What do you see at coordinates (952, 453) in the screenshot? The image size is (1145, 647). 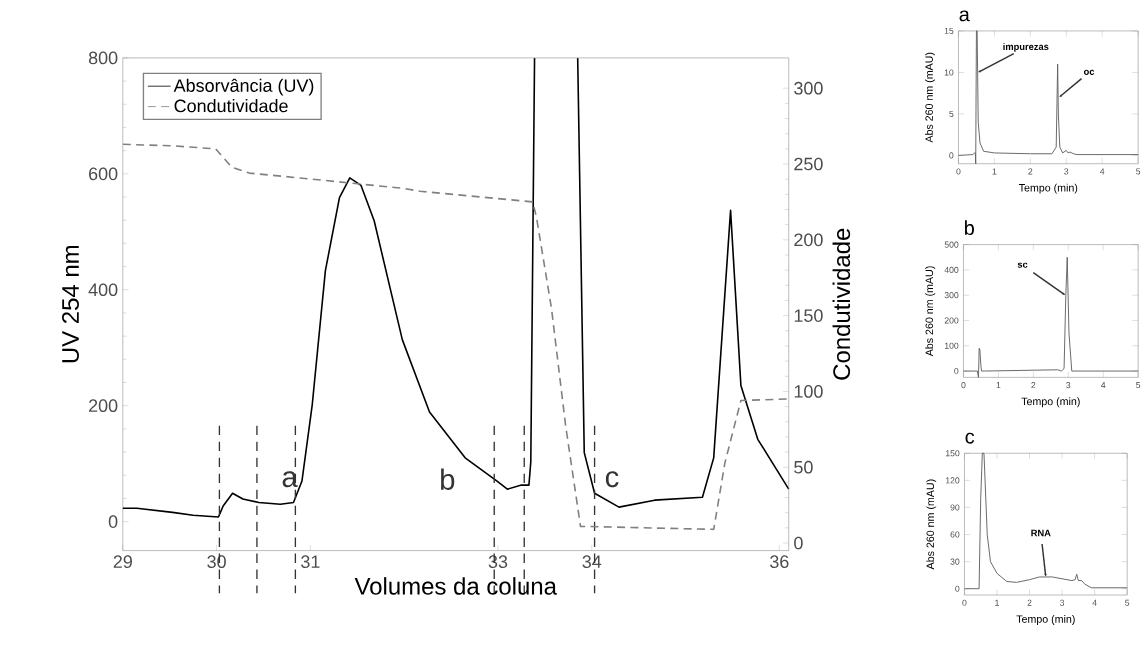 I see `y-tick-label: 150` at bounding box center [952, 453].